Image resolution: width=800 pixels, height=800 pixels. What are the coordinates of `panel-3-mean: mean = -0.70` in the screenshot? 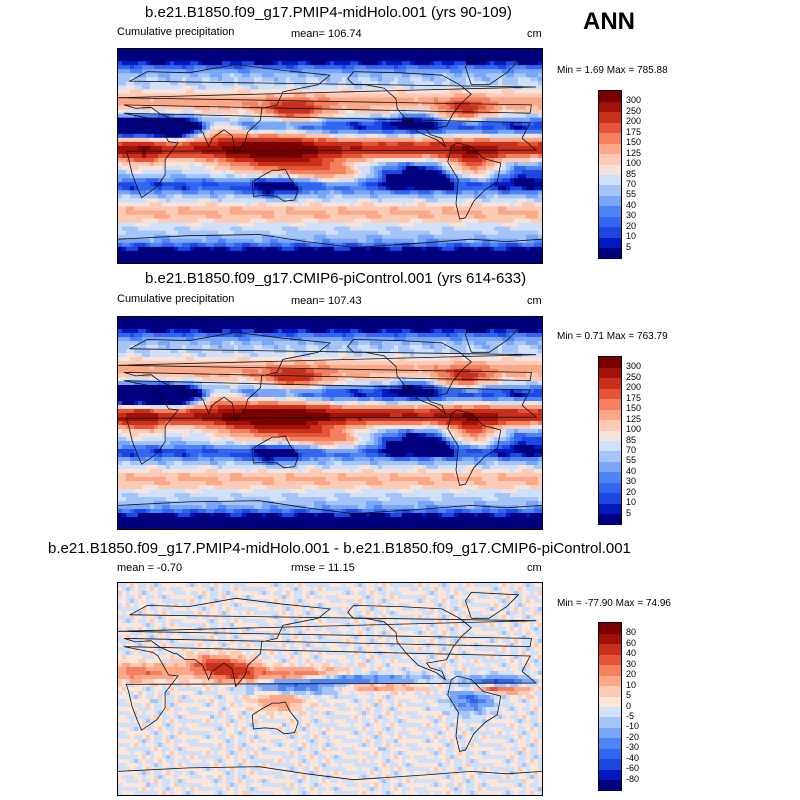 It's located at (150, 568).